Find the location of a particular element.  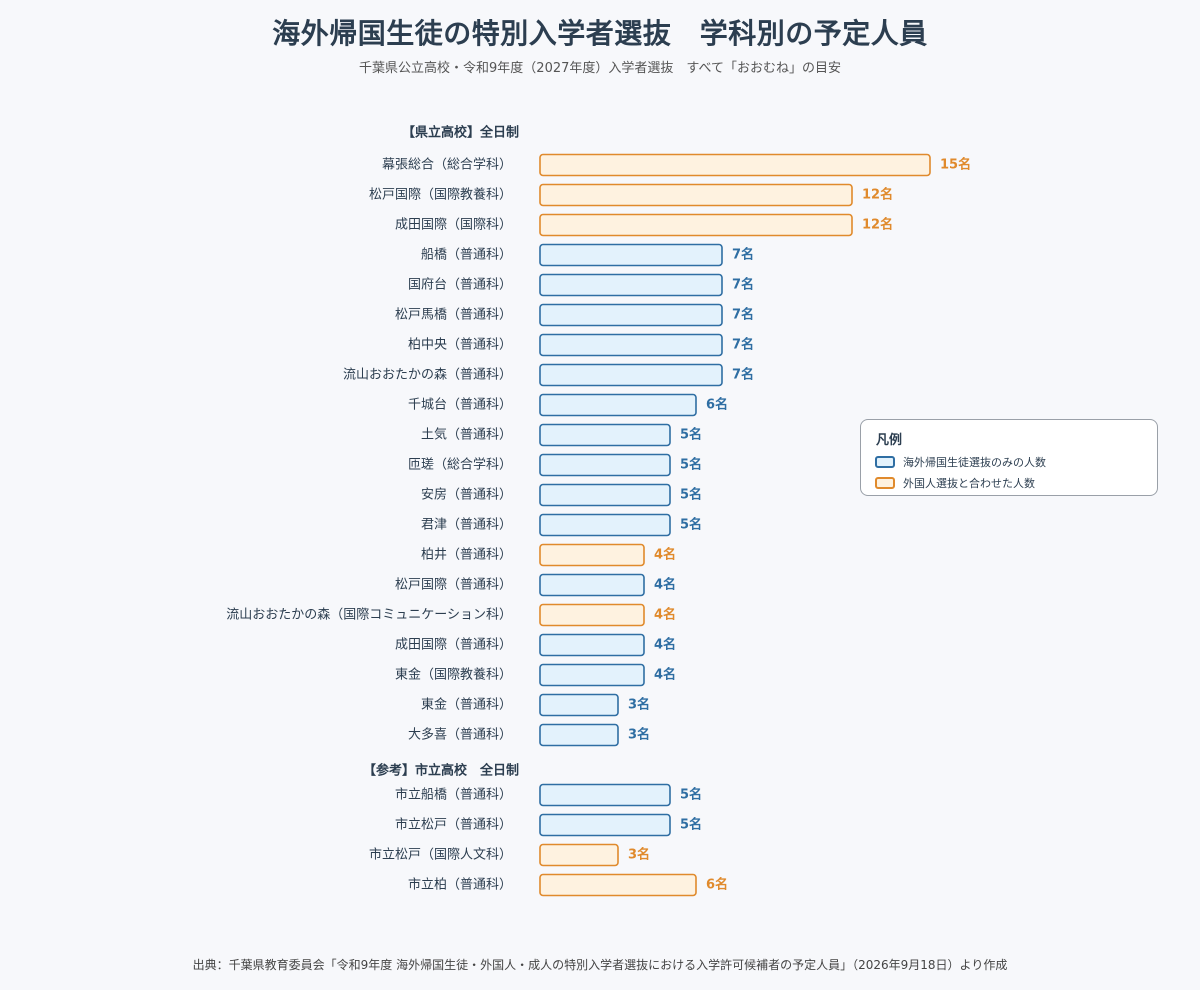

category-label: 安房（普通科） is located at coordinates (466, 495).